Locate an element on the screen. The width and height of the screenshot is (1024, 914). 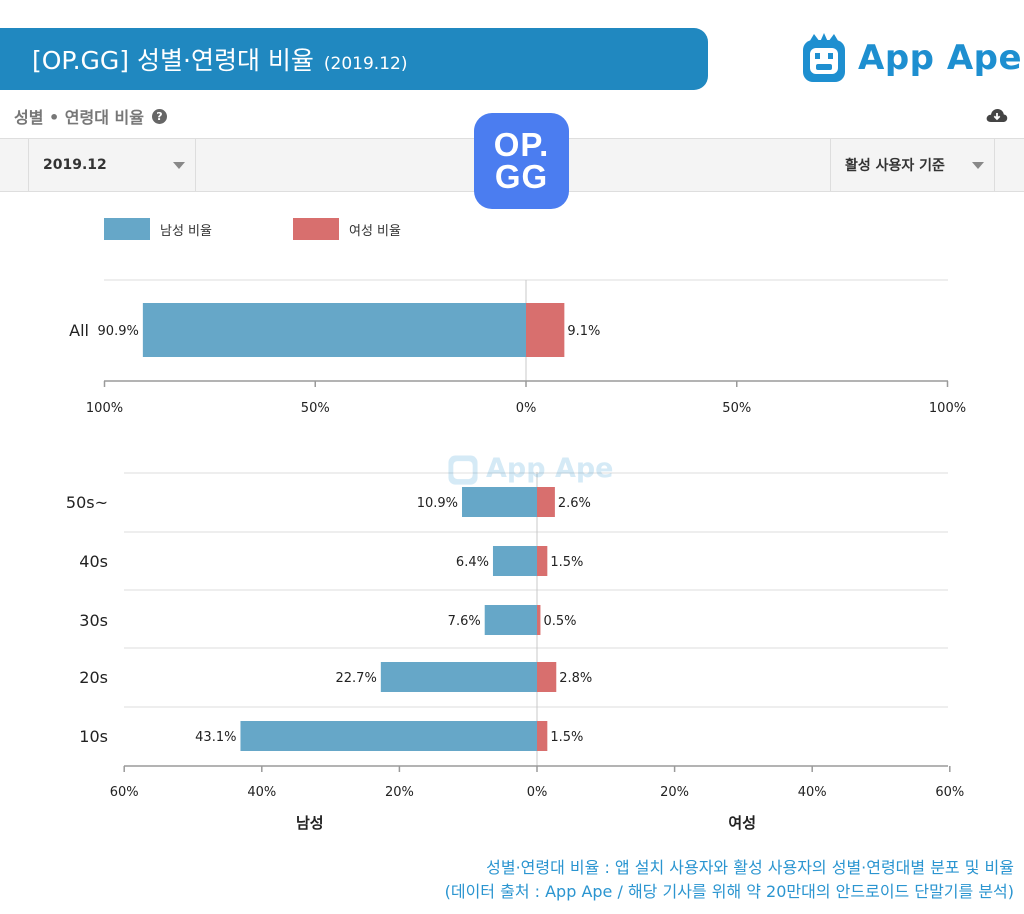
brand-logo: App Ape is located at coordinates (911, 58).